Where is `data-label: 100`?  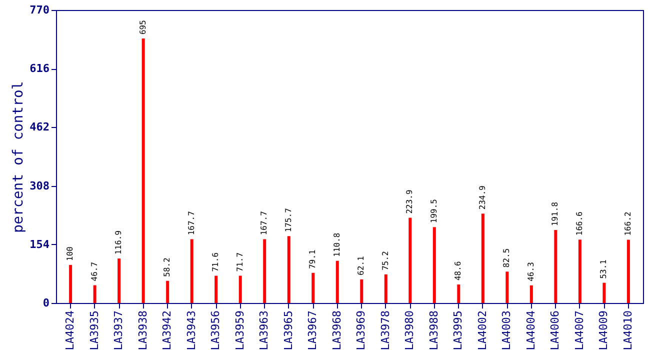 data-label: 100 is located at coordinates (70, 253).